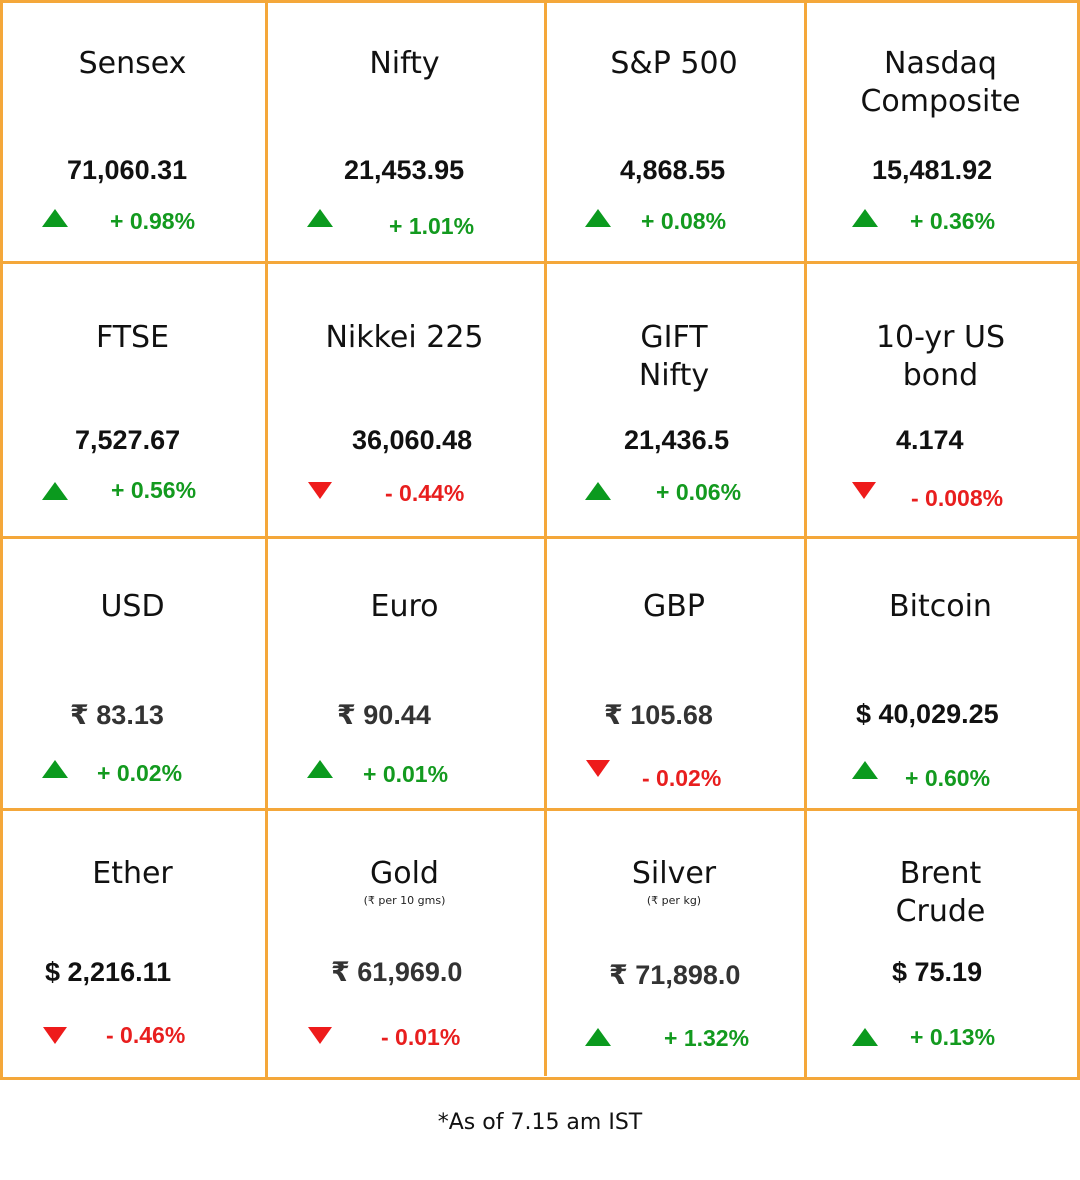  Describe the element at coordinates (404, 873) in the screenshot. I see `quote-name: Gold` at that location.